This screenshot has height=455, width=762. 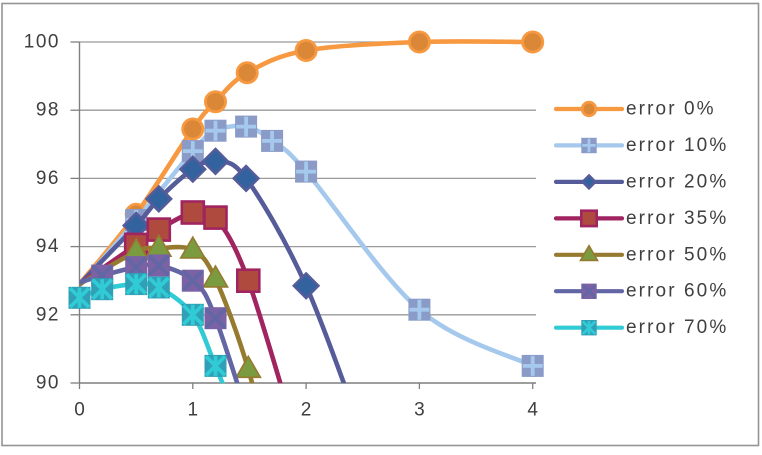 I want to click on svg-text: error 70%, so click(x=677, y=327).